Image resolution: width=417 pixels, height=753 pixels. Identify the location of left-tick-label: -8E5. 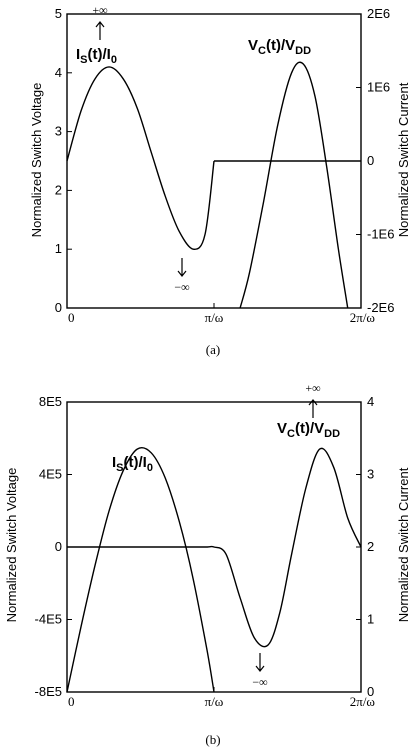
(48, 691).